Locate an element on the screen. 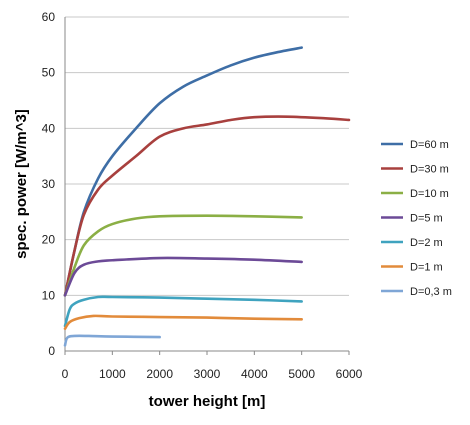  legend: D=60 m D=30 m D=10 m D=5 m D=2 m D=1 m D=0,3 m is located at coordinates (416, 218).